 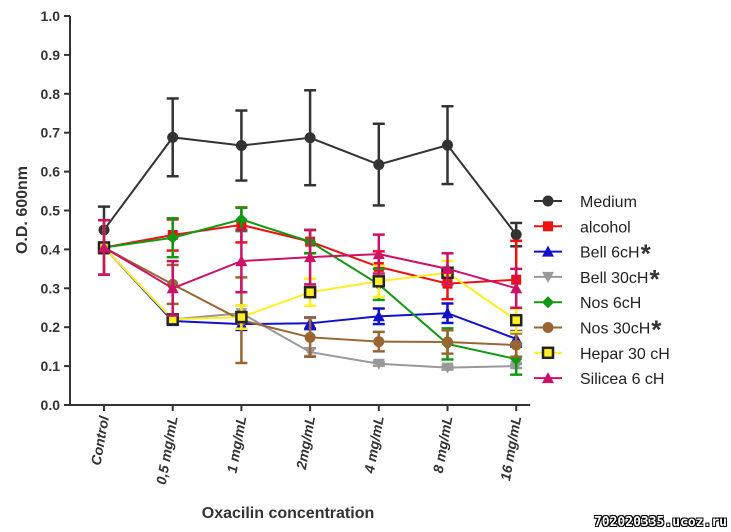 I want to click on legend-label: Hepar 30 cH, so click(x=625, y=354).